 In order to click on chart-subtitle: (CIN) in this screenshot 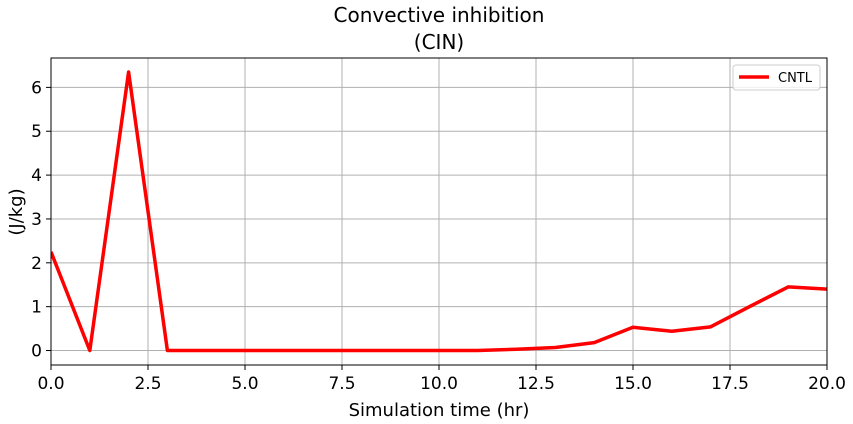, I will do `click(439, 42)`.